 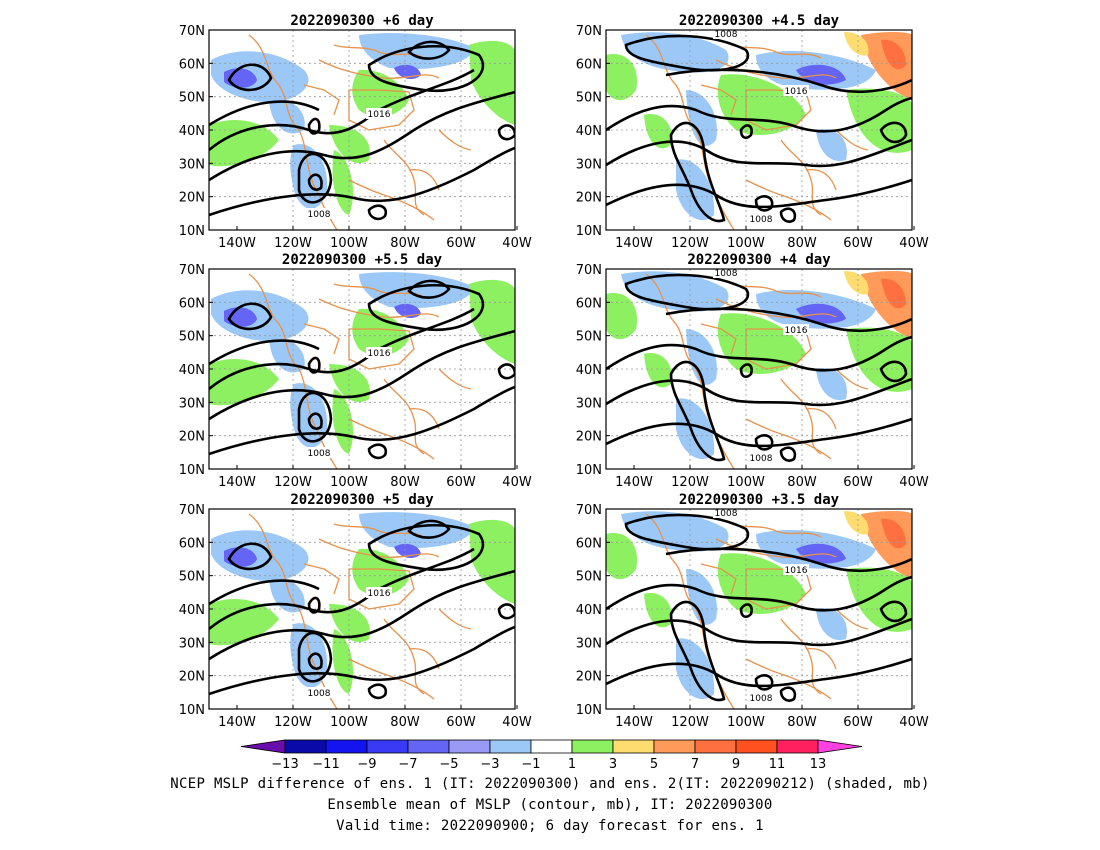 What do you see at coordinates (572, 764) in the screenshot?
I see `colorbar-tick-label: 1` at bounding box center [572, 764].